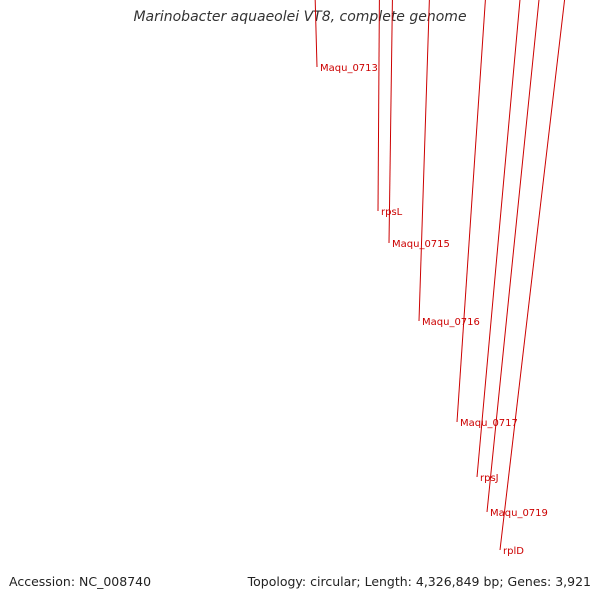  I want to click on gene-label: Maqu_0717, so click(489, 423).